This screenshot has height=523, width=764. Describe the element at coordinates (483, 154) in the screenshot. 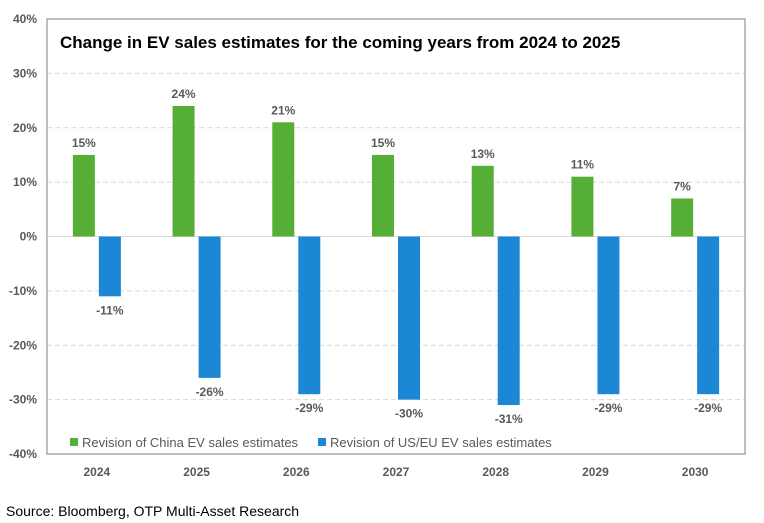

I see `data-label: 13%` at that location.